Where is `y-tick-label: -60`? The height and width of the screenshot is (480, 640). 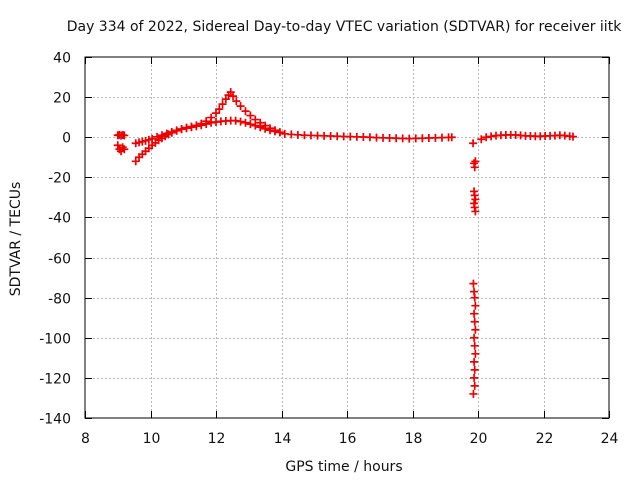 y-tick-label: -60 is located at coordinates (59, 260).